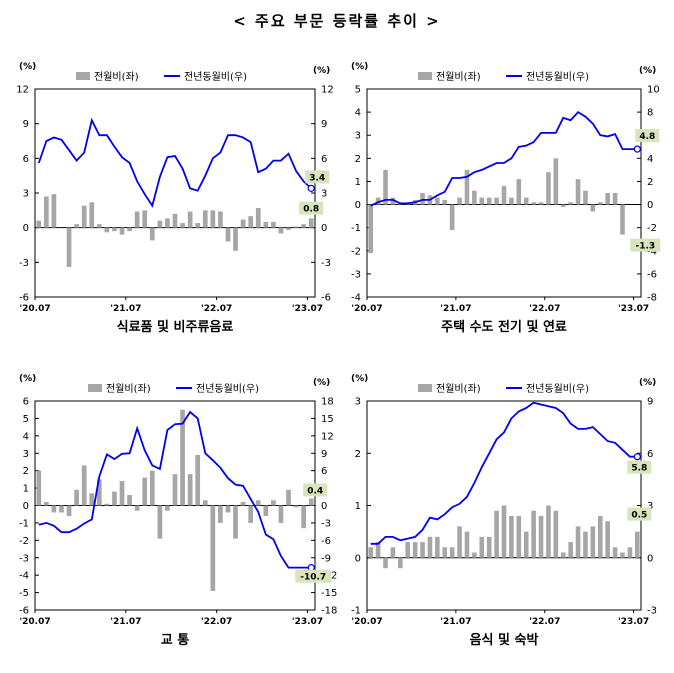 Image resolution: width=674 pixels, height=673 pixels. Describe the element at coordinates (26, 489) in the screenshot. I see `left-tick-label: 1` at that location.